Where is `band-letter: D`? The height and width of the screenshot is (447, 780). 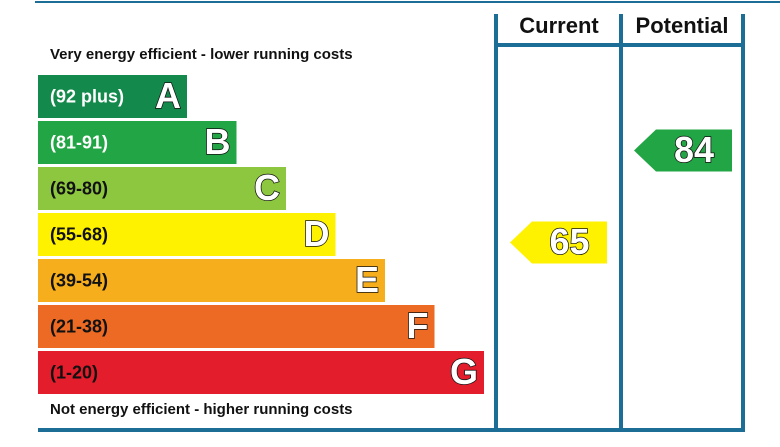 band-letter: D is located at coordinates (317, 233).